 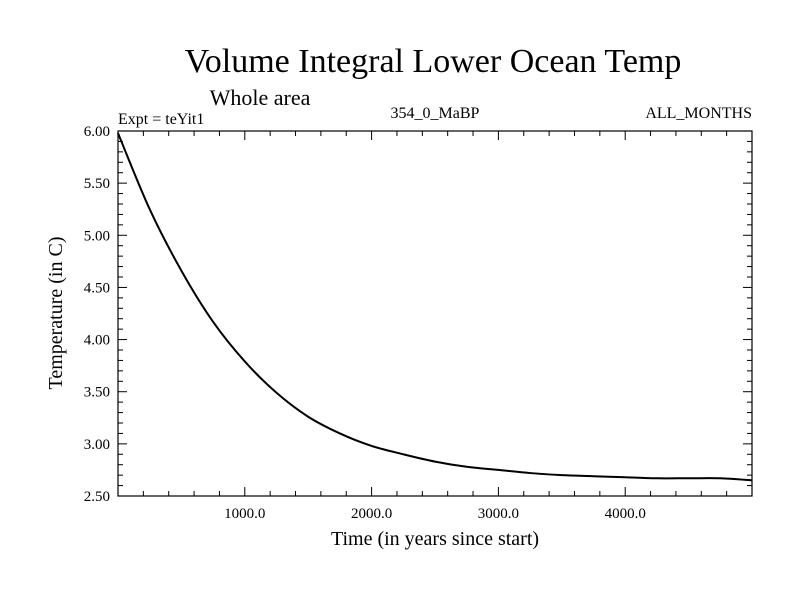 What do you see at coordinates (433, 61) in the screenshot?
I see `chart-title: Volume Integral Lower Ocean Temp` at bounding box center [433, 61].